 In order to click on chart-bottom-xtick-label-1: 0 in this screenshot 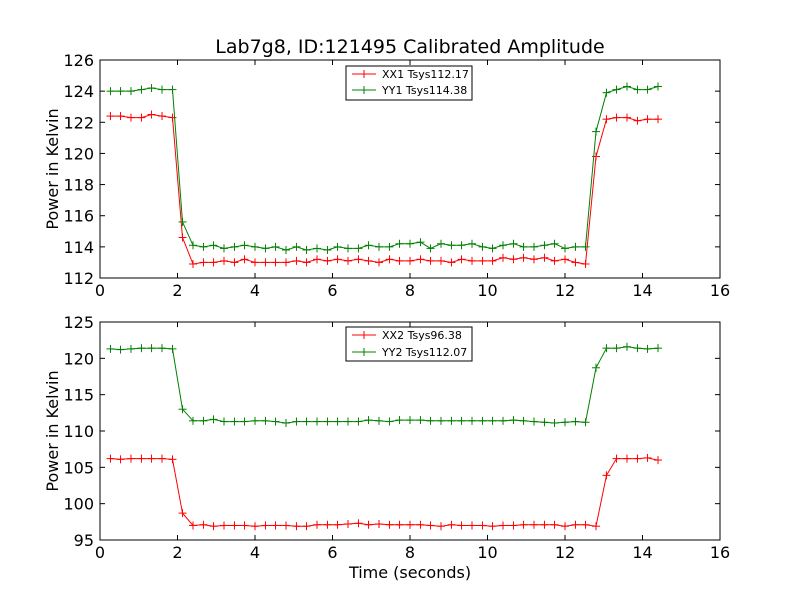, I will do `click(100, 552)`.